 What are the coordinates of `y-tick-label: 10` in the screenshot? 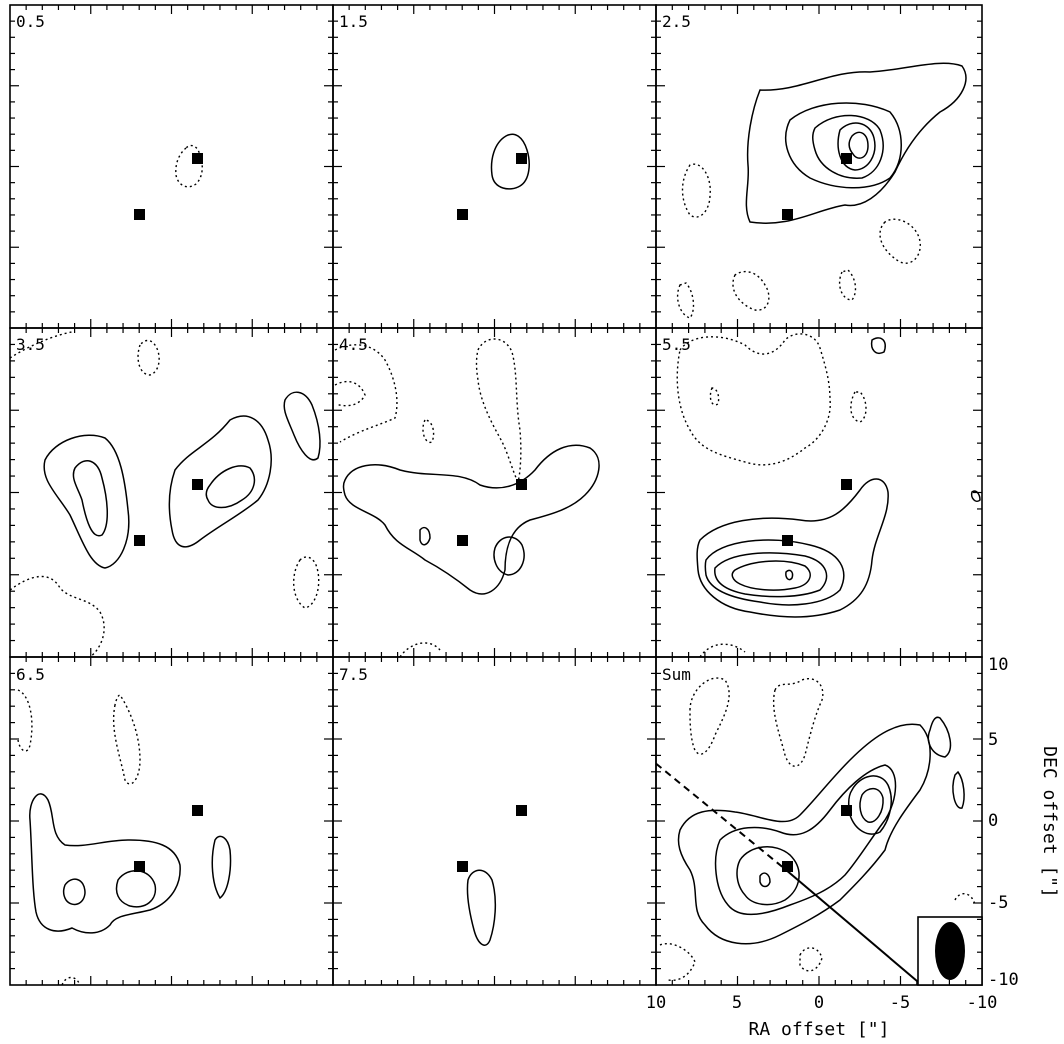 It's located at (998, 665).